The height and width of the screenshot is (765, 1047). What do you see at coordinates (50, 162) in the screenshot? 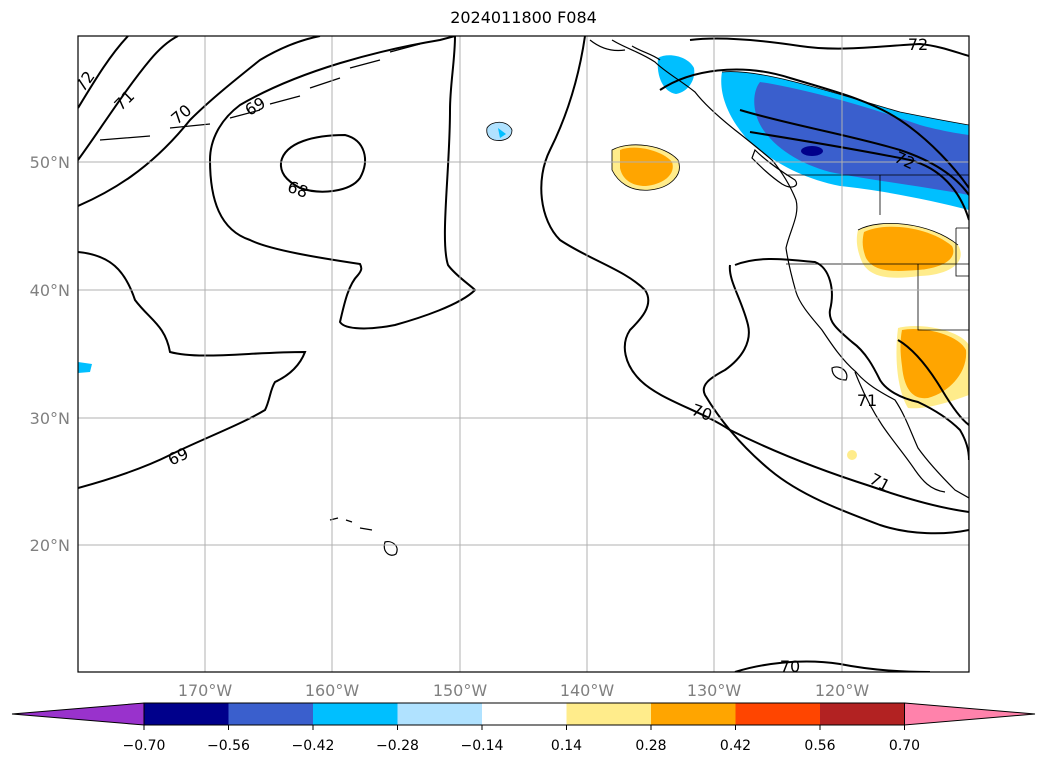
I see `lat-label: 50°N` at bounding box center [50, 162].